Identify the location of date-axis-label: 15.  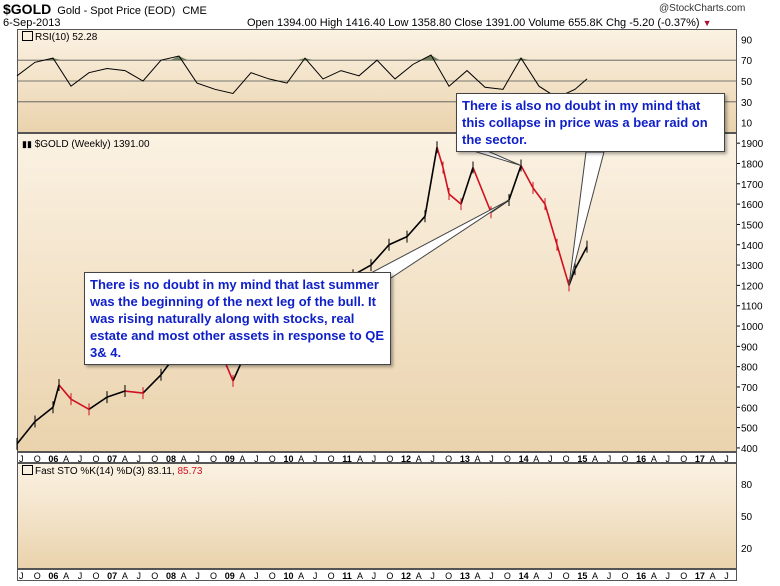
(582, 459).